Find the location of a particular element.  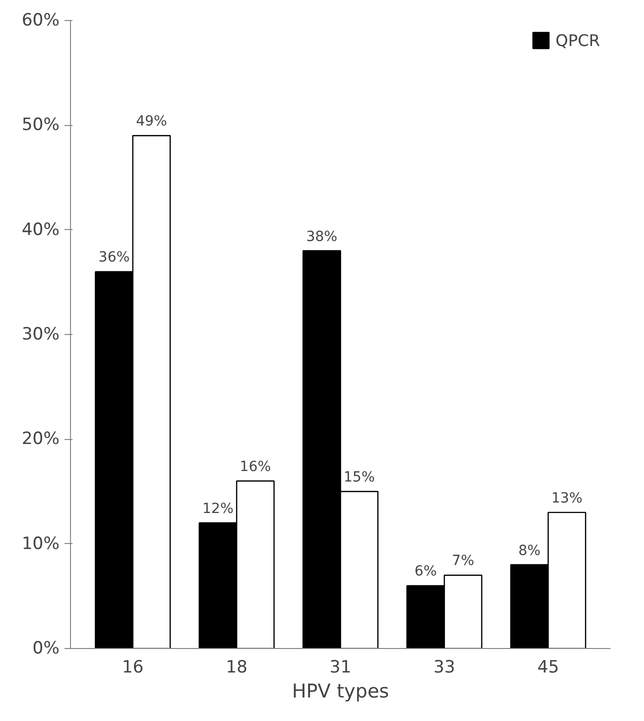

data-label: 15% is located at coordinates (359, 478).